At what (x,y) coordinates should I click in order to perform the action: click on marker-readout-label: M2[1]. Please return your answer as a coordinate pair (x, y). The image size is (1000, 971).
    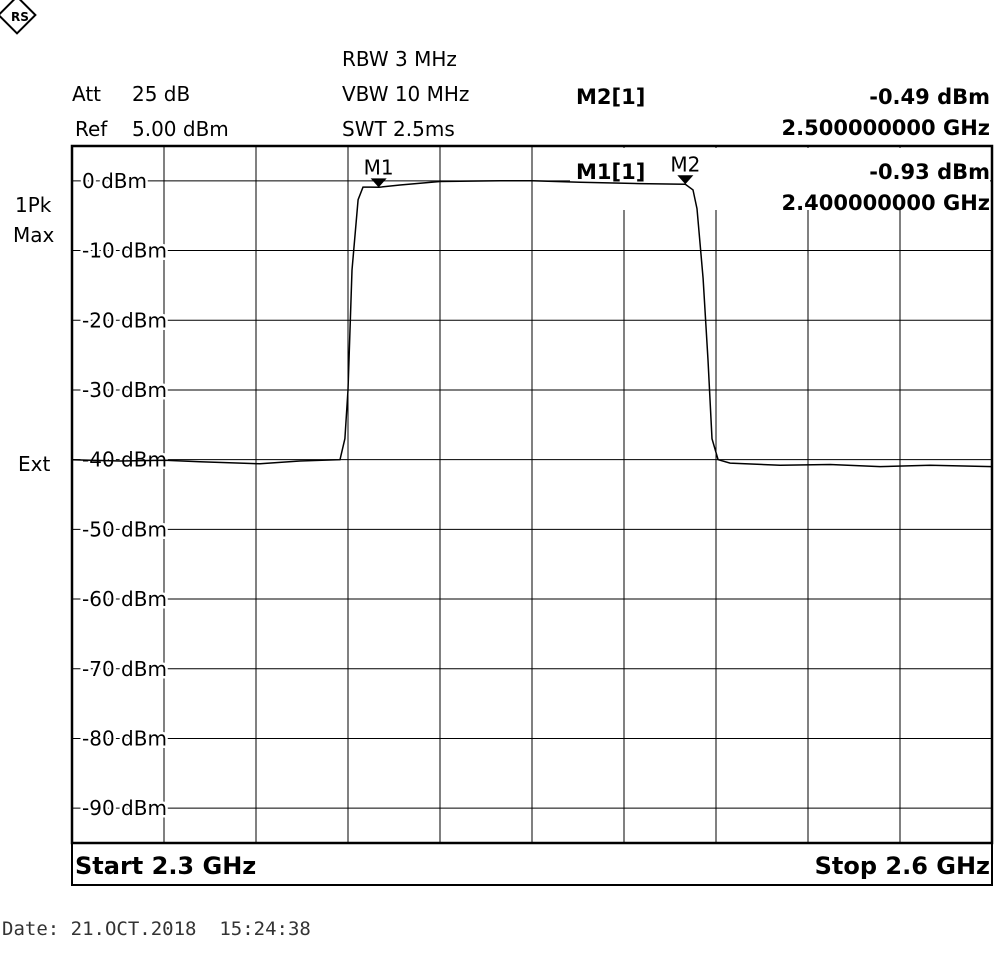
    Looking at the image, I should click on (610, 97).